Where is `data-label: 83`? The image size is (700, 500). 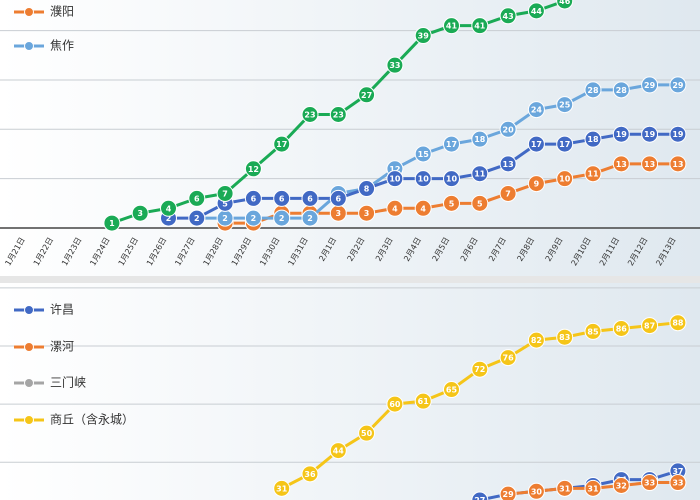
data-label: 83 is located at coordinates (564, 337).